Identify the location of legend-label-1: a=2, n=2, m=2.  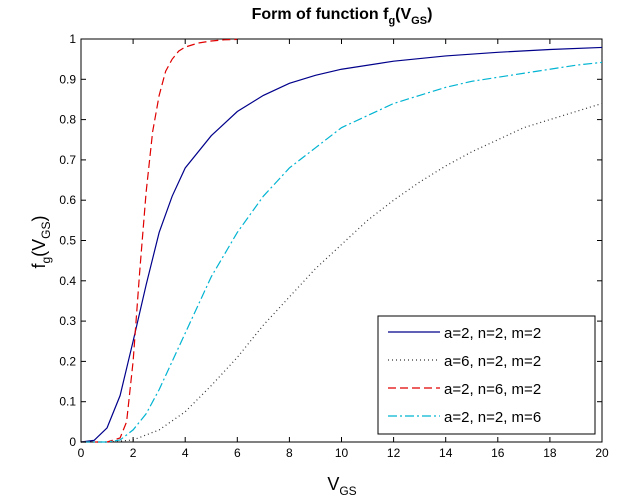
(492, 333).